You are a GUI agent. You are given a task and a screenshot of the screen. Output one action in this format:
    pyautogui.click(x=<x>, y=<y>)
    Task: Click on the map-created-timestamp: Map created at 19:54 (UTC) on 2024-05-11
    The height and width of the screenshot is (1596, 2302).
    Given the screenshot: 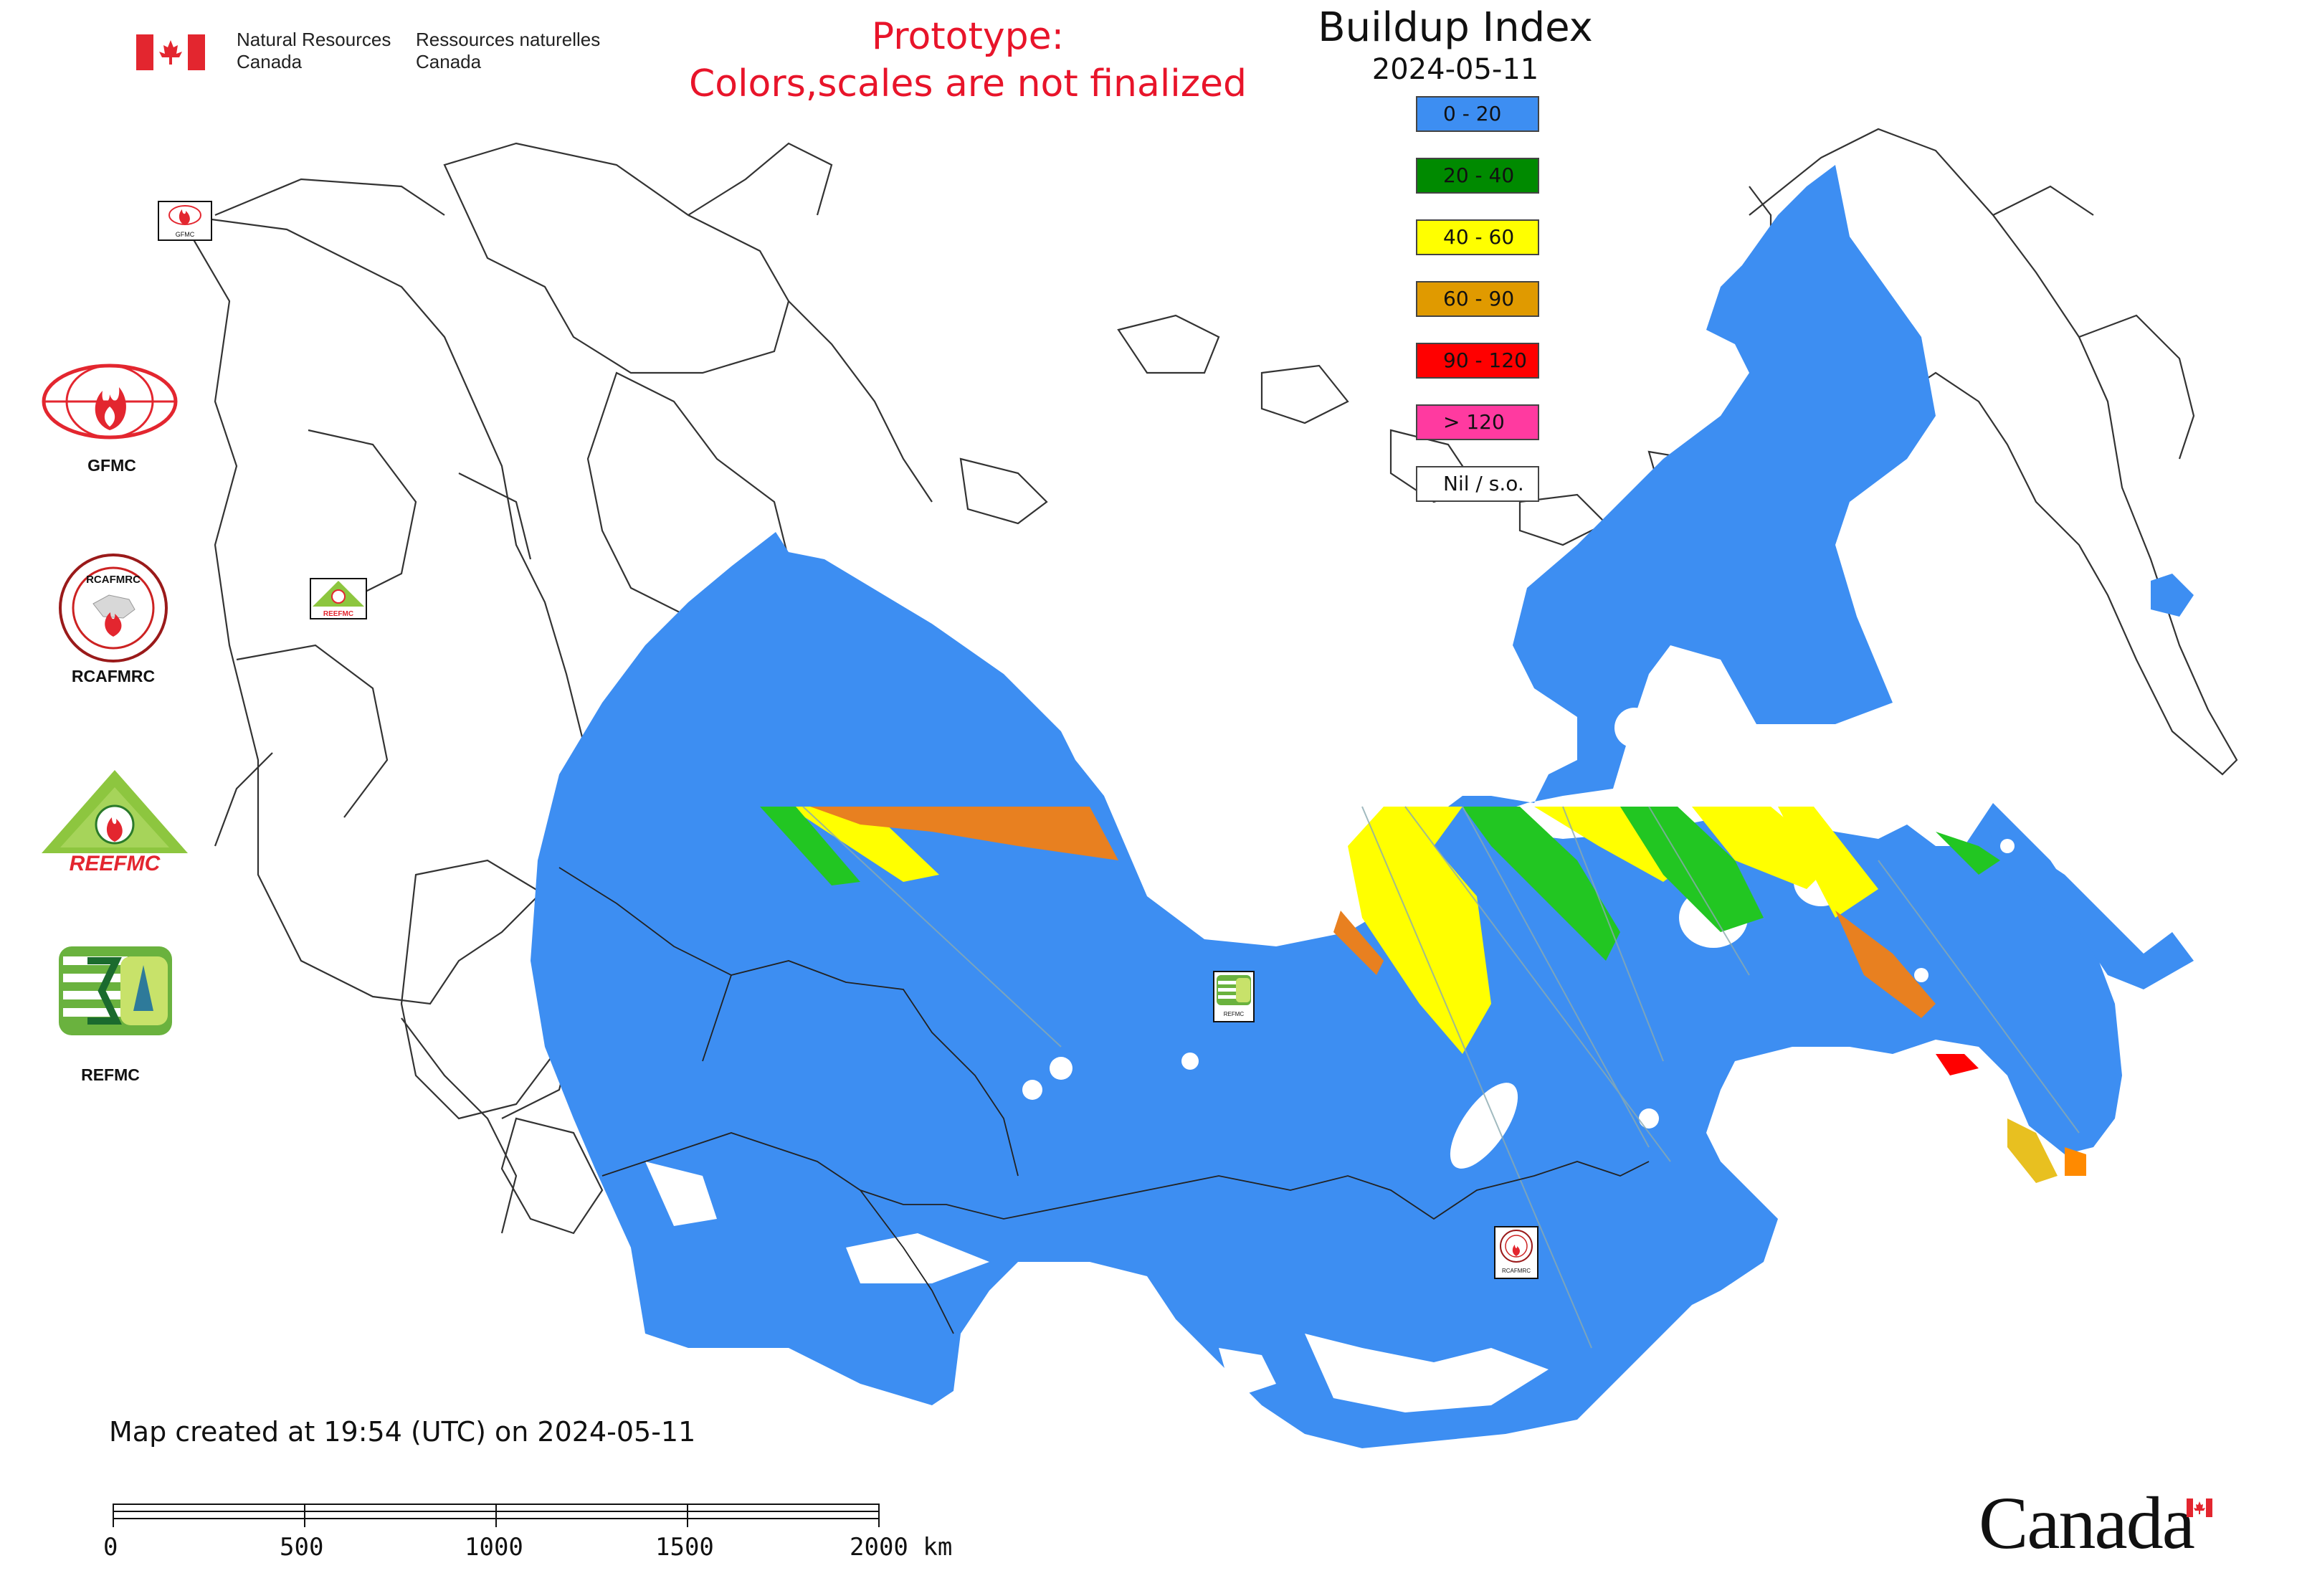 What is the action you would take?
    pyautogui.click(x=402, y=1432)
    